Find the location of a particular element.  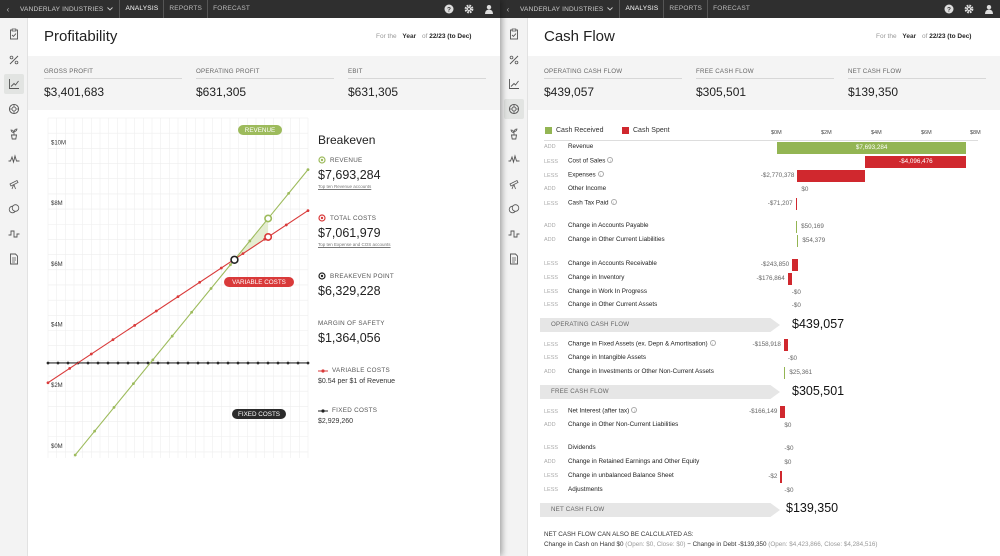

profit-area is located at coordinates (251, 239).